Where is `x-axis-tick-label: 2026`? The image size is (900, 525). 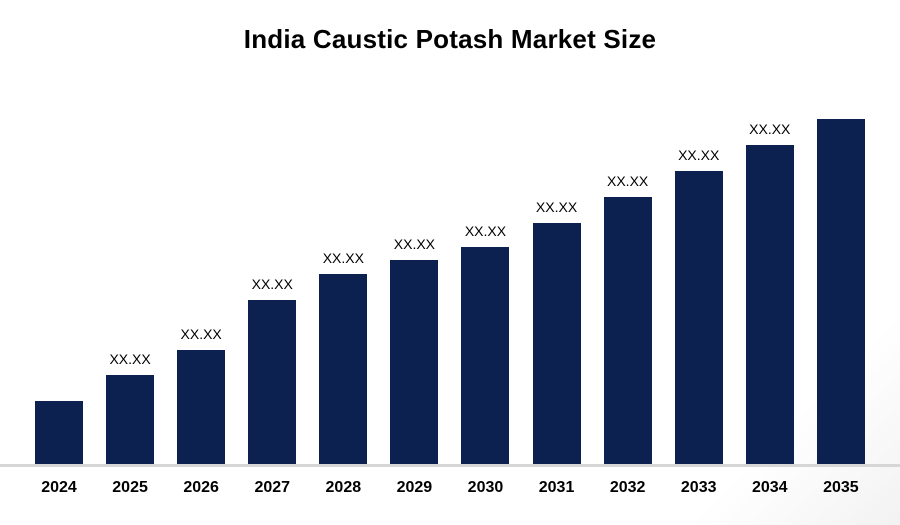 x-axis-tick-label: 2026 is located at coordinates (201, 487).